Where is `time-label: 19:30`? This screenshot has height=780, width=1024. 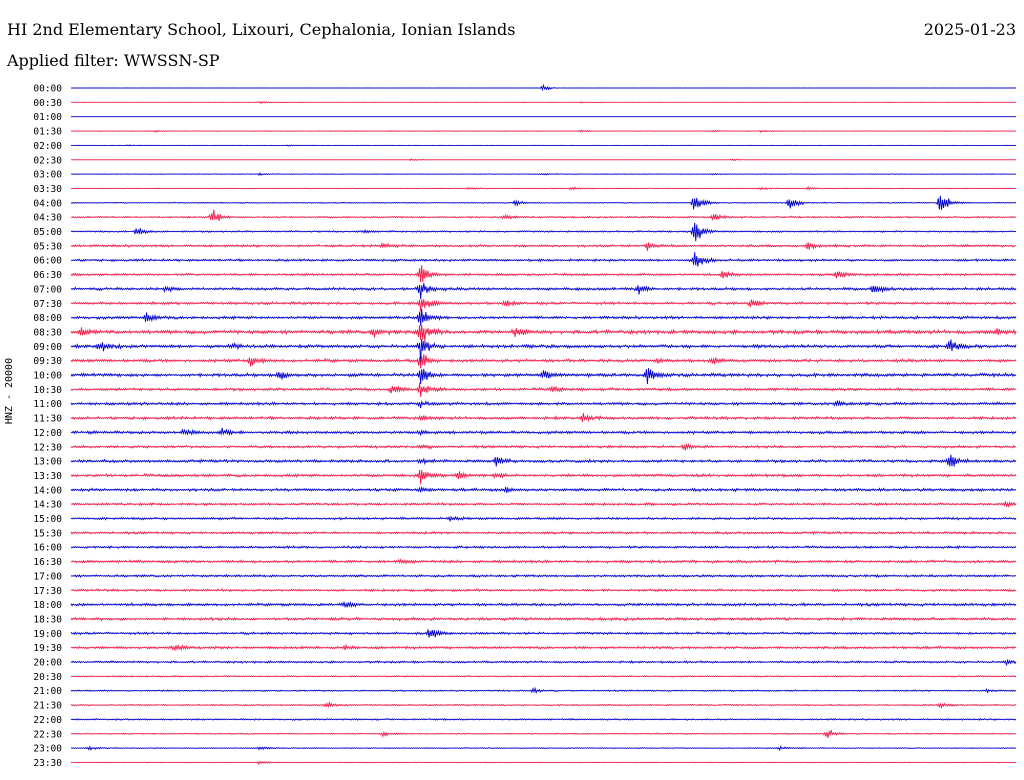 time-label: 19:30 is located at coordinates (47, 648).